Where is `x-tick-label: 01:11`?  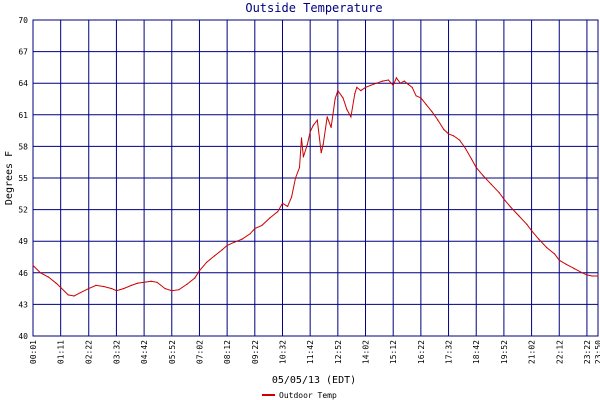
x-tick-label: 01:11 is located at coordinates (61, 352).